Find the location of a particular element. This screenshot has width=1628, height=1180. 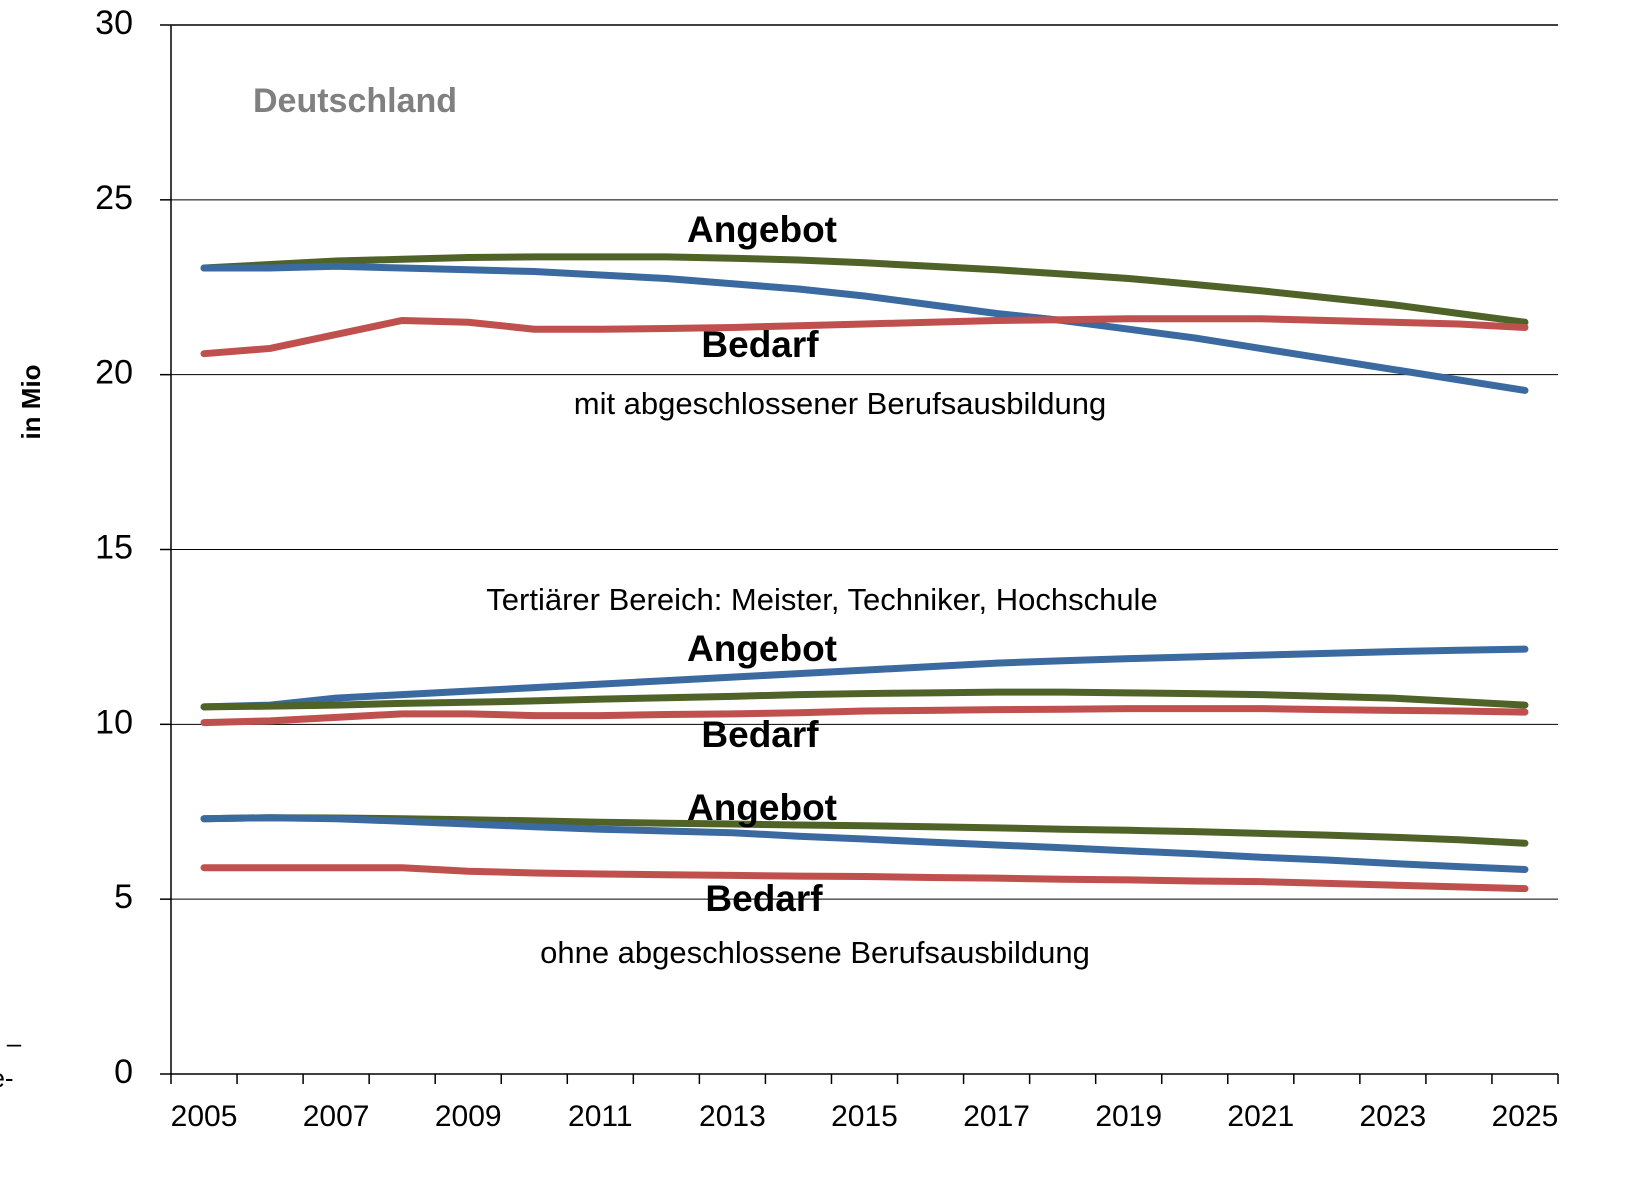

x-tick-label: 2013 is located at coordinates (732, 1116).